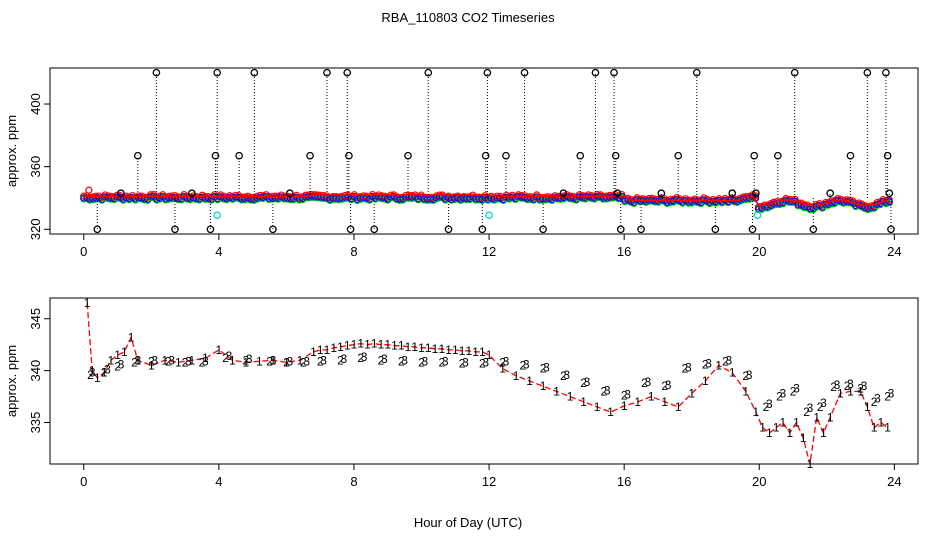 This screenshot has width=936, height=540. I want to click on top-x-tick-label: 0, so click(83, 251).